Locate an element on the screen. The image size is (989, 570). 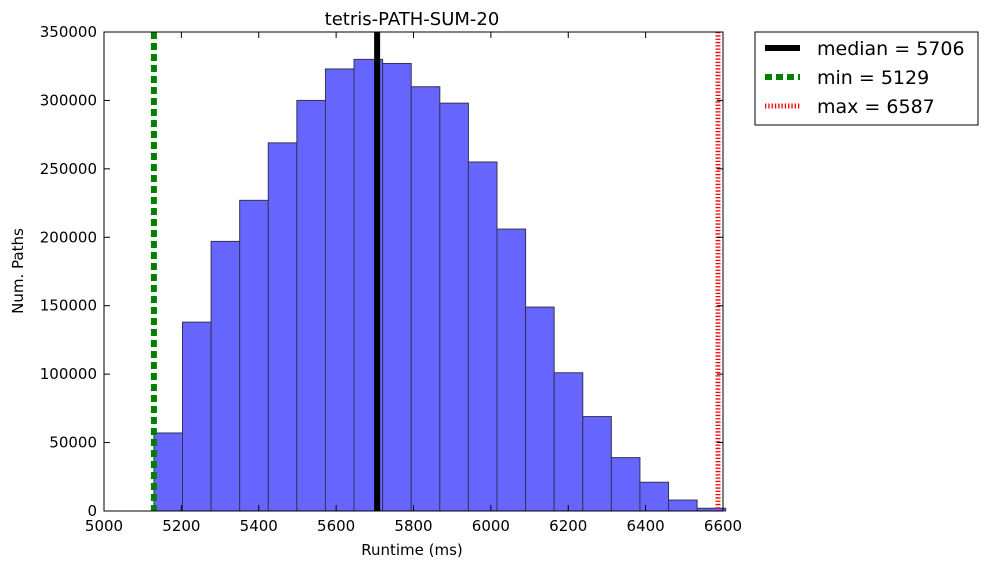
legend-items: median = 5706 min = 5129 max = 6587 is located at coordinates (865, 78).